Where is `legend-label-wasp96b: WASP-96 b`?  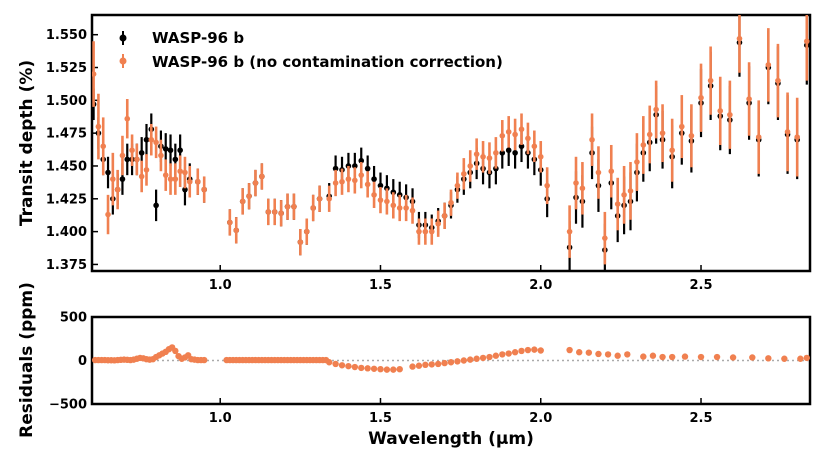
legend-label-wasp96b: WASP-96 b is located at coordinates (198, 38).